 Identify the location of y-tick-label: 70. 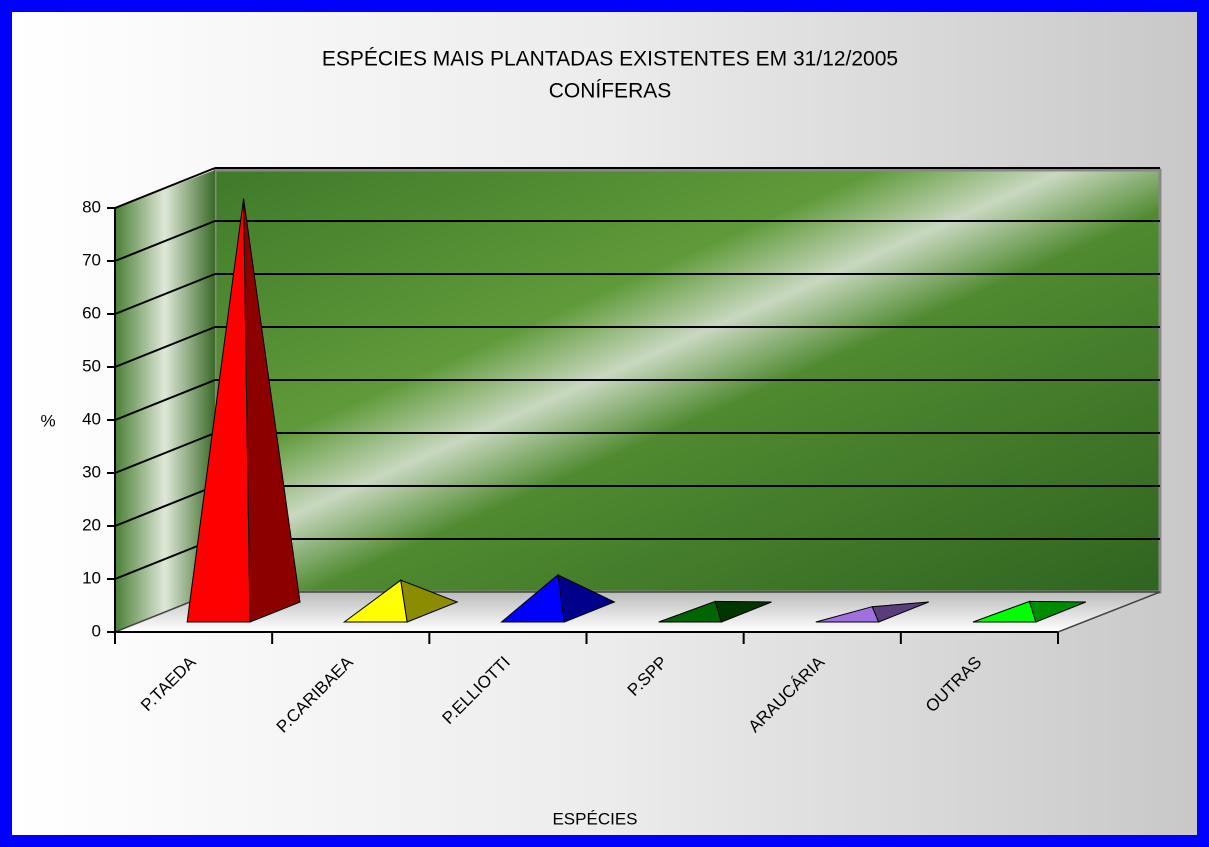
(91, 259).